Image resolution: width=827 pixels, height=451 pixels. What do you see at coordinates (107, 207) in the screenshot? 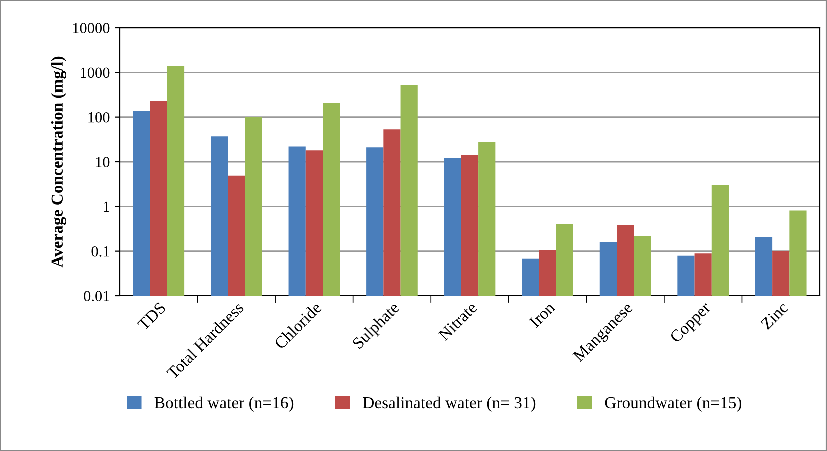
I see `y-tick-label: 1` at bounding box center [107, 207].